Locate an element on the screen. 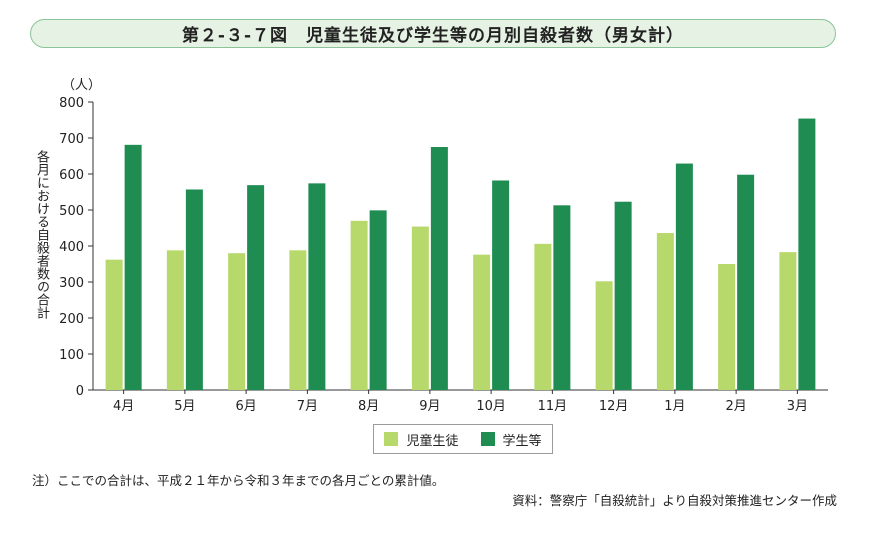  chart-title-banner: 第２-３-７図 児童生徒及び学生等の月別自殺者数（男女計） is located at coordinates (433, 33).